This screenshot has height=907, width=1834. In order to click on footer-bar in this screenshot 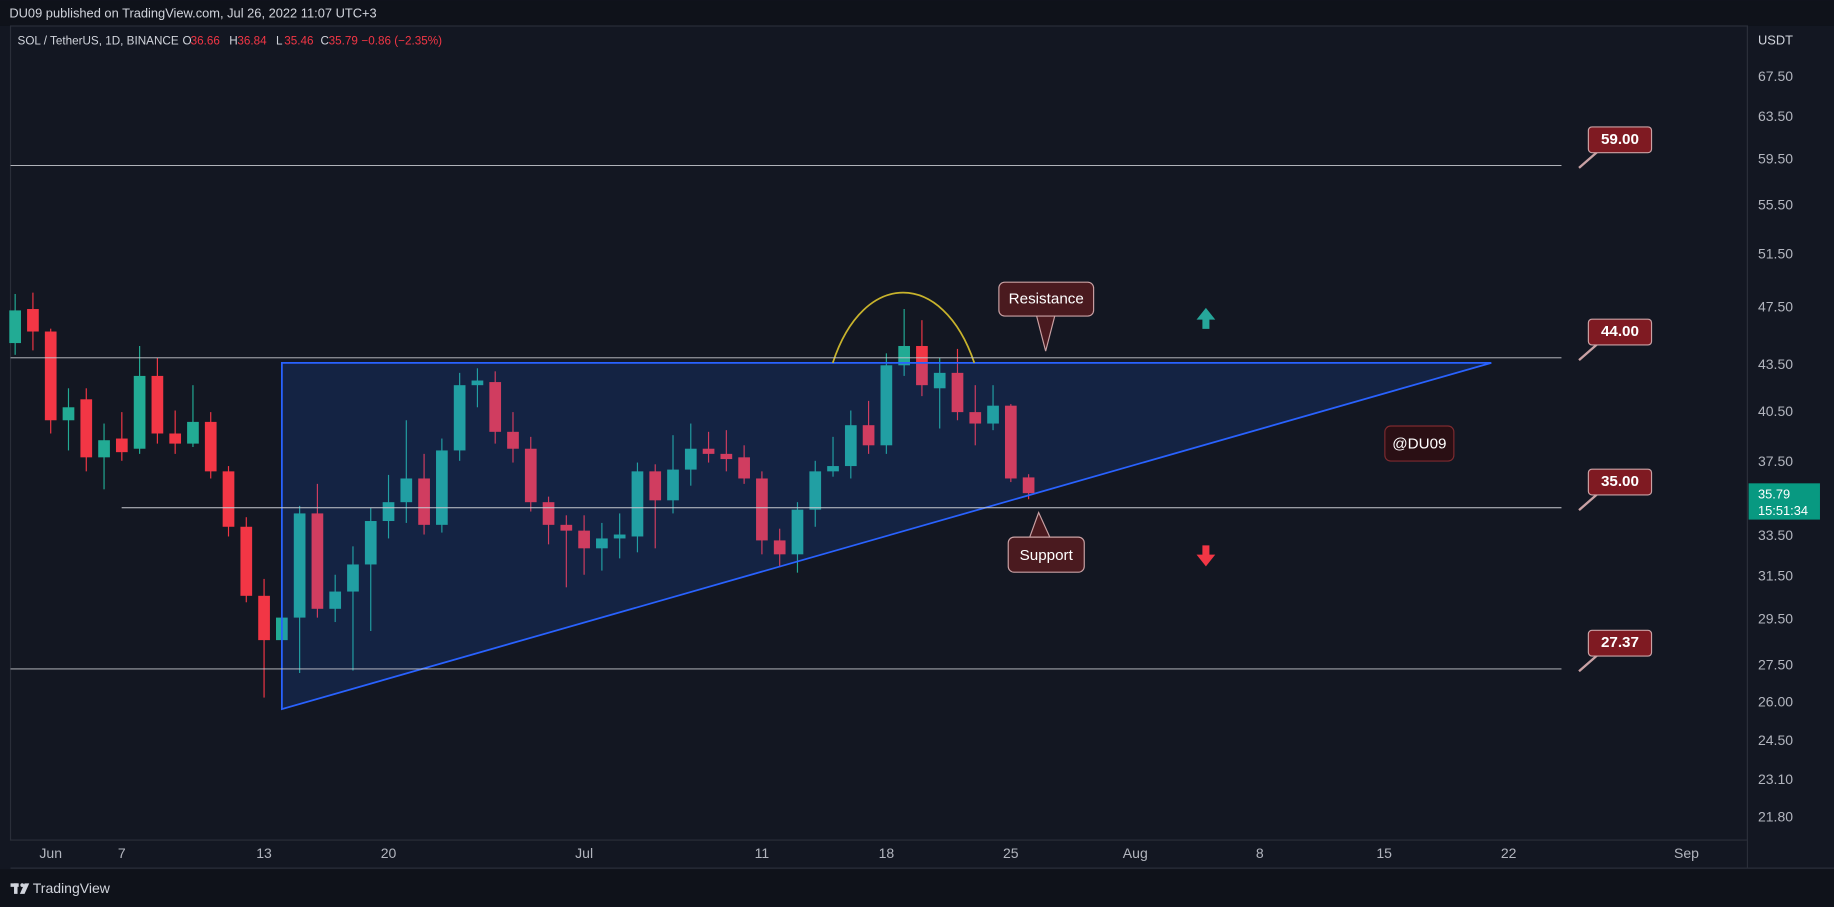, I will do `click(917, 888)`.